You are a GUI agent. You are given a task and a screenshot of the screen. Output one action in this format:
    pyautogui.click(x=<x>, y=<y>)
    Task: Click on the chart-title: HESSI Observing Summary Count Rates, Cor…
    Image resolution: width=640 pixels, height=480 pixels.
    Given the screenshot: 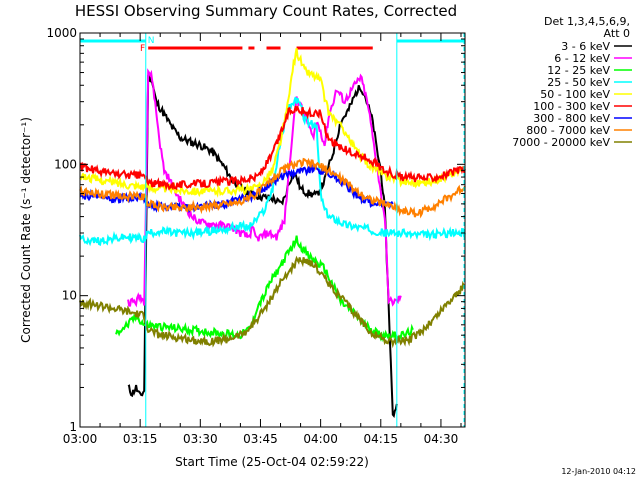 What is the action you would take?
    pyautogui.click(x=266, y=11)
    